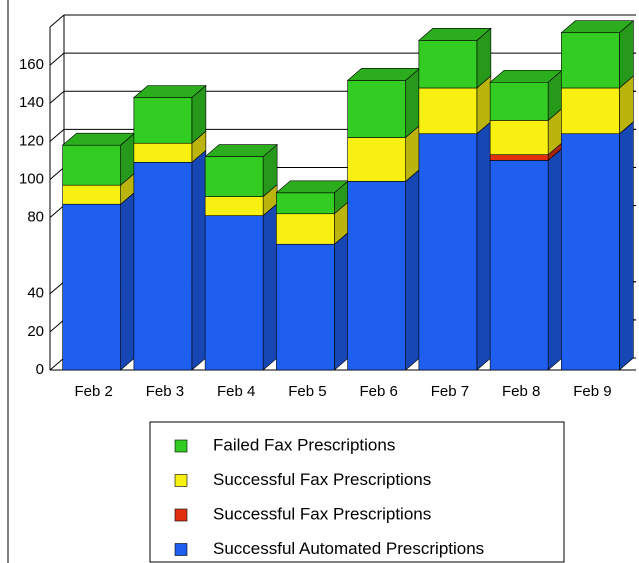 Image resolution: width=639 pixels, height=563 pixels. I want to click on y-tick-label: 140, so click(31, 102).